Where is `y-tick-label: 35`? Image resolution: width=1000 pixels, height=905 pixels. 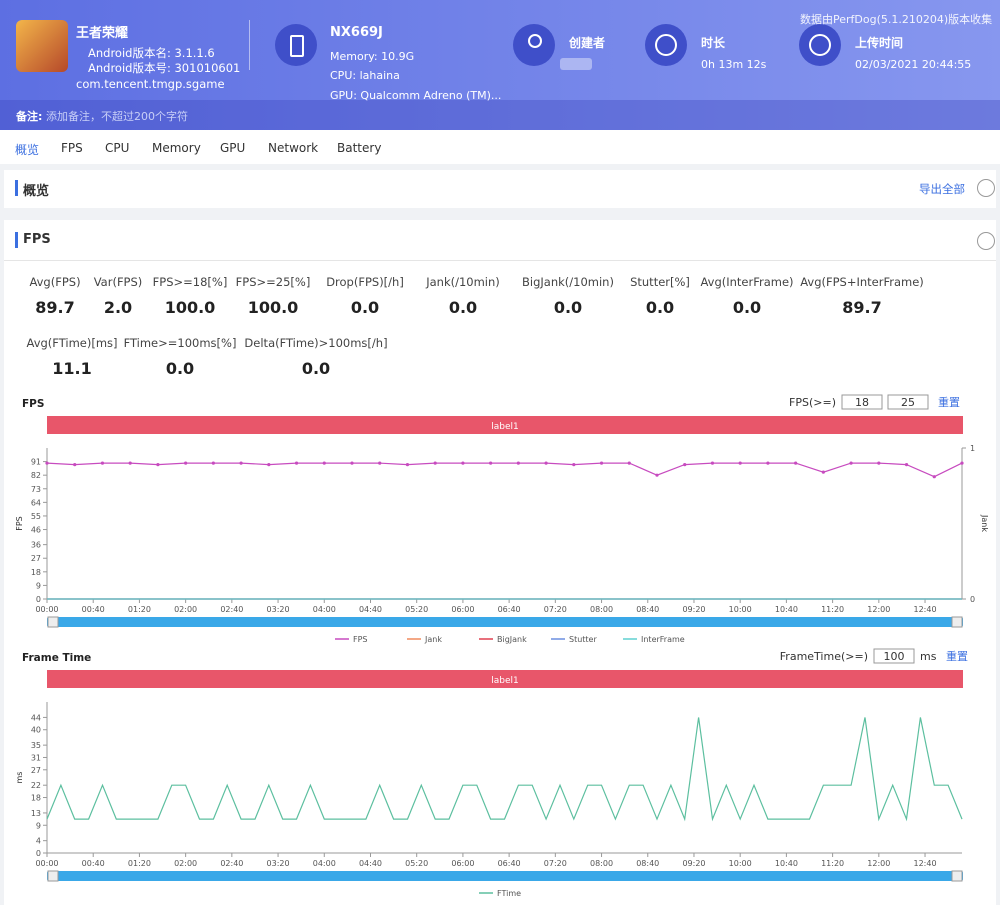
y-tick-label: 35 is located at coordinates (36, 745).